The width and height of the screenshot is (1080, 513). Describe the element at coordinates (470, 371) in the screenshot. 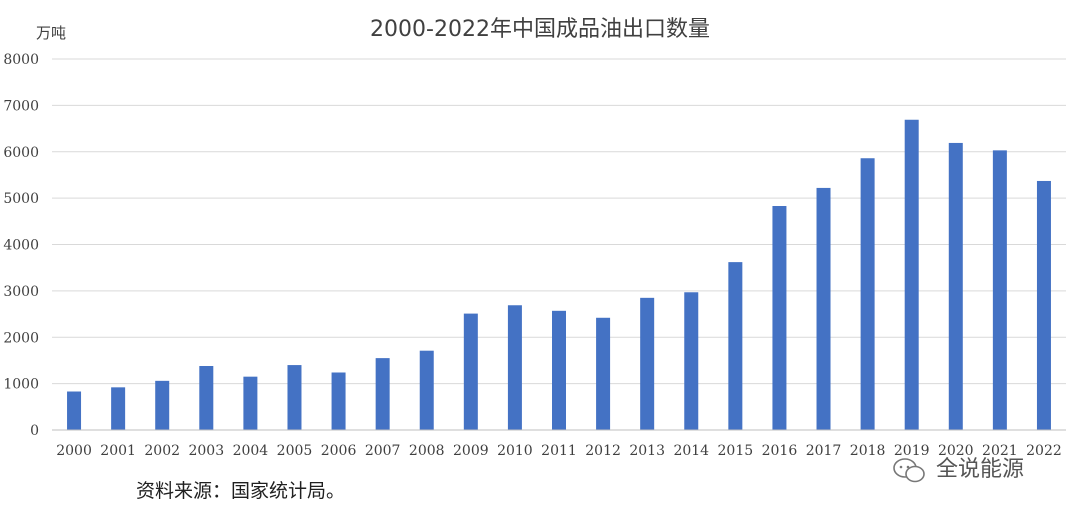

I see `bar-2009` at that location.